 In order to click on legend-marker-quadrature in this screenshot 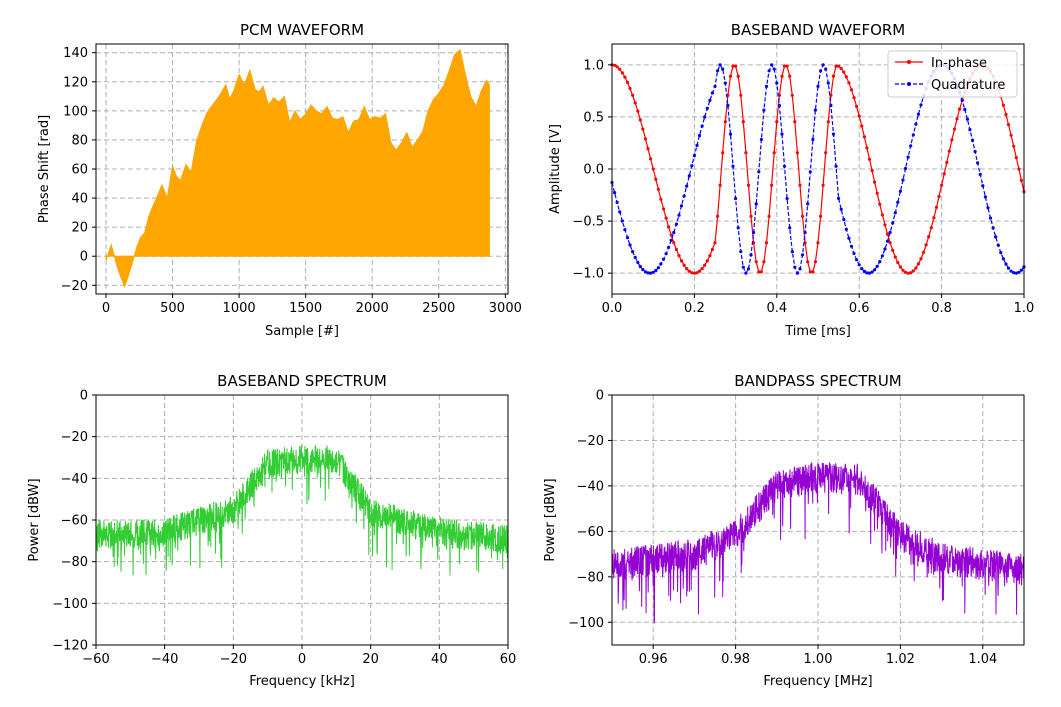, I will do `click(909, 84)`.